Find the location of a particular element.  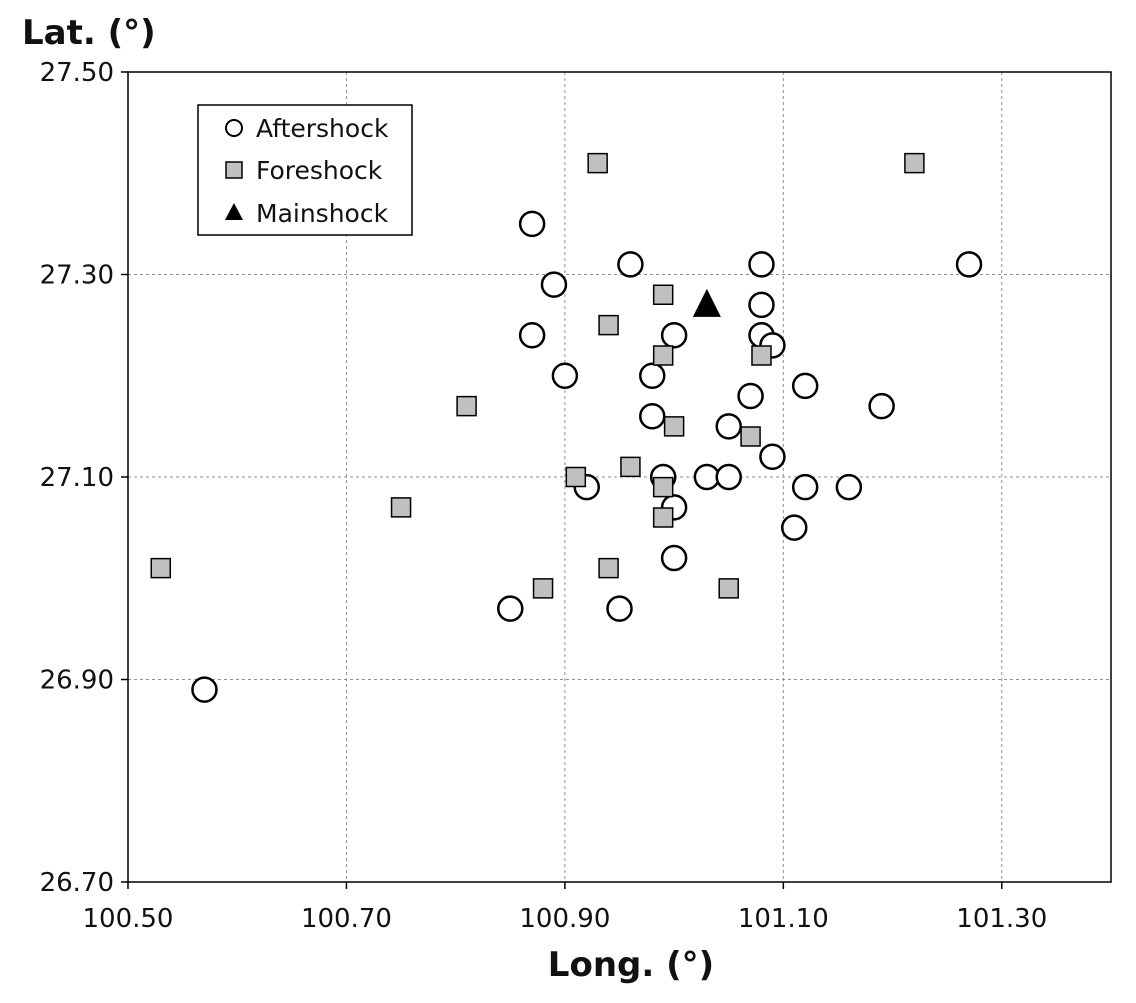

legend-label-mainshock: Mainshock is located at coordinates (322, 213).